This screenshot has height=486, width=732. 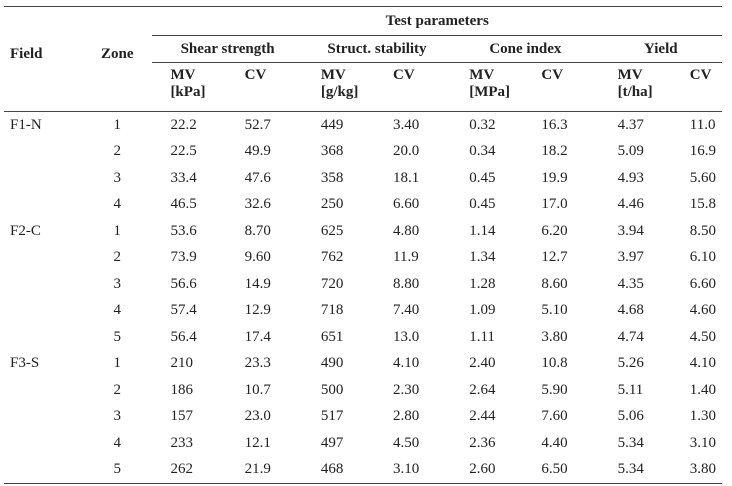 I want to click on cv-cell: 21.9, so click(x=273, y=470).